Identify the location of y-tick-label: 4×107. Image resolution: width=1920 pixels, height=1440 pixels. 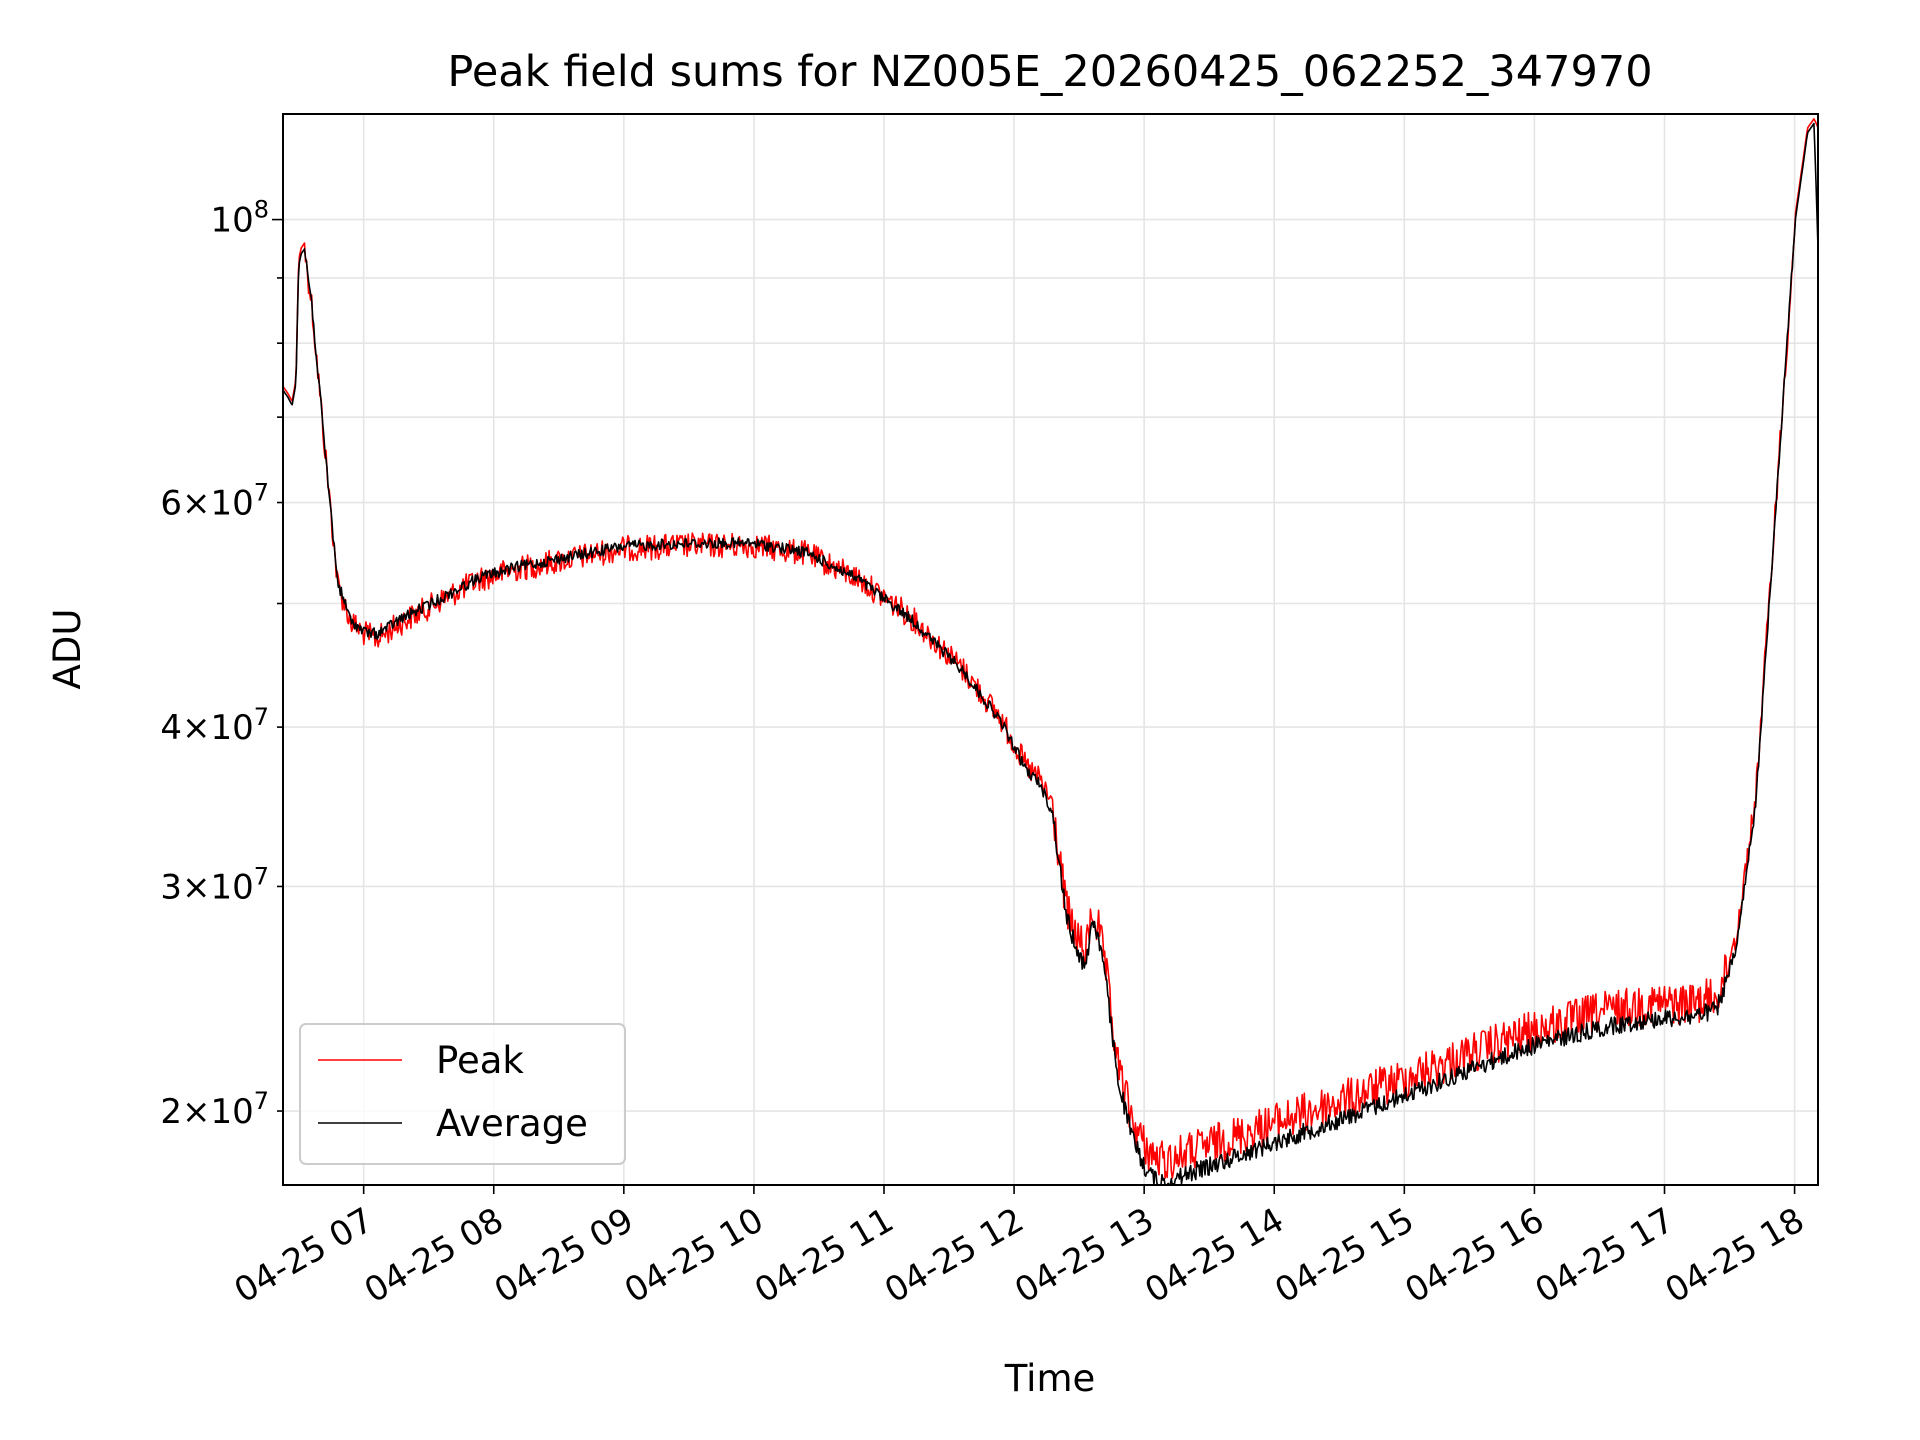
(214, 725).